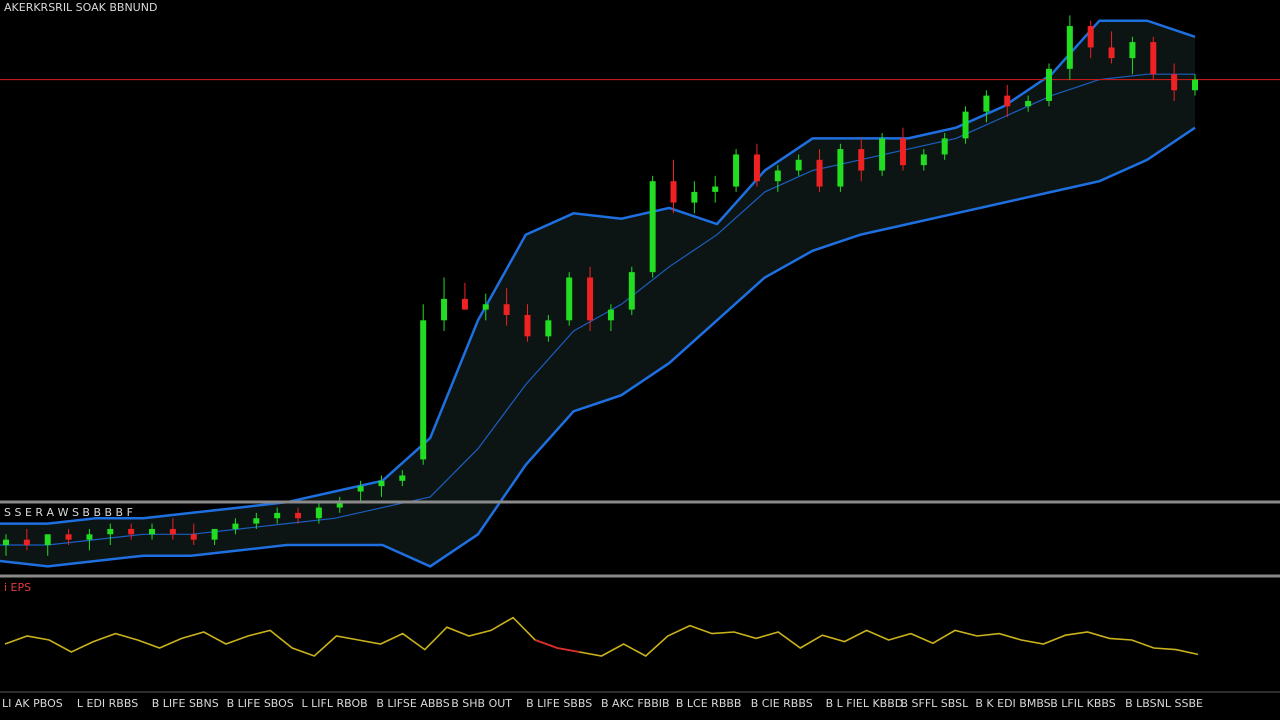 The image size is (1280, 720). I want to click on time-axis-label: B L FIEL KBBD, so click(865, 703).